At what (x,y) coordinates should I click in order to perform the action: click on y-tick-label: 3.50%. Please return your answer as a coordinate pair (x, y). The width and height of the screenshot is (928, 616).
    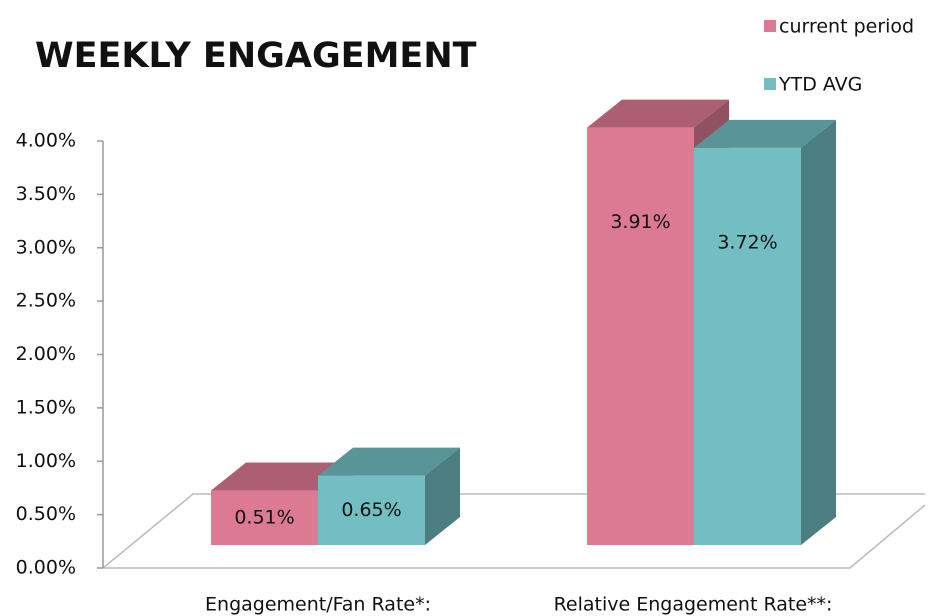
    Looking at the image, I should click on (46, 194).